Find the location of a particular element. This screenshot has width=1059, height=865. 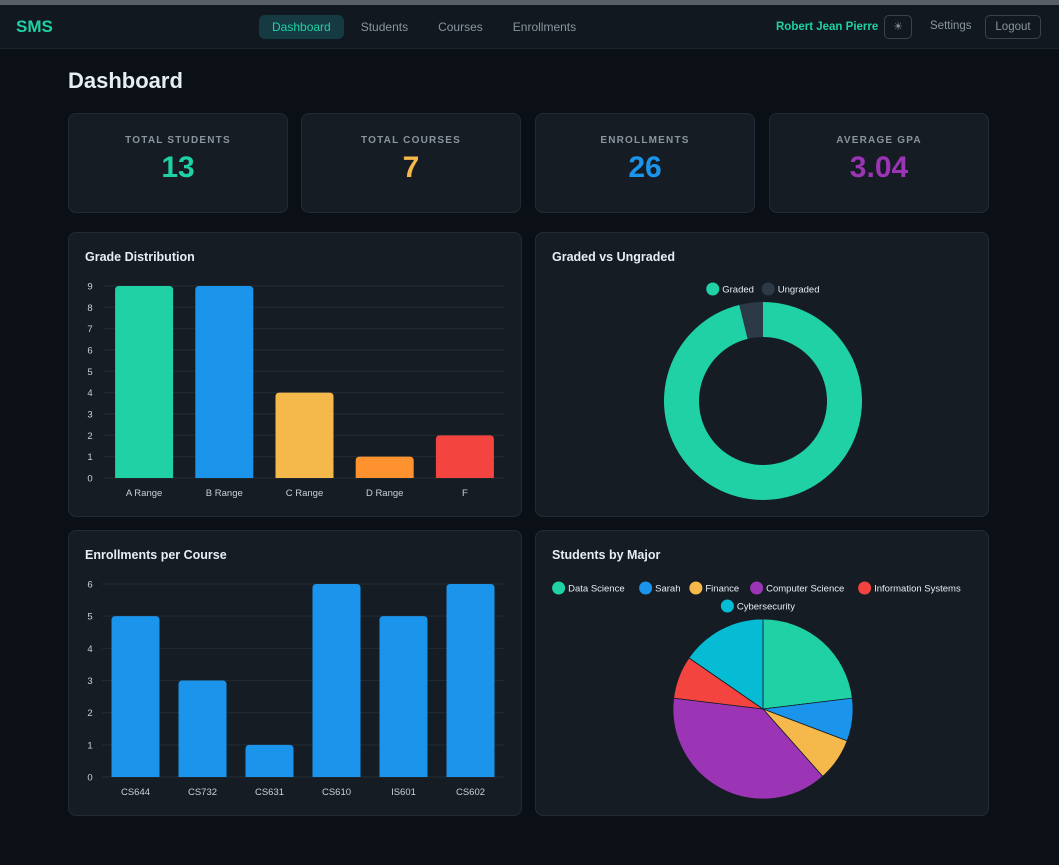

legend-label: Cybersecurity is located at coordinates (766, 607).